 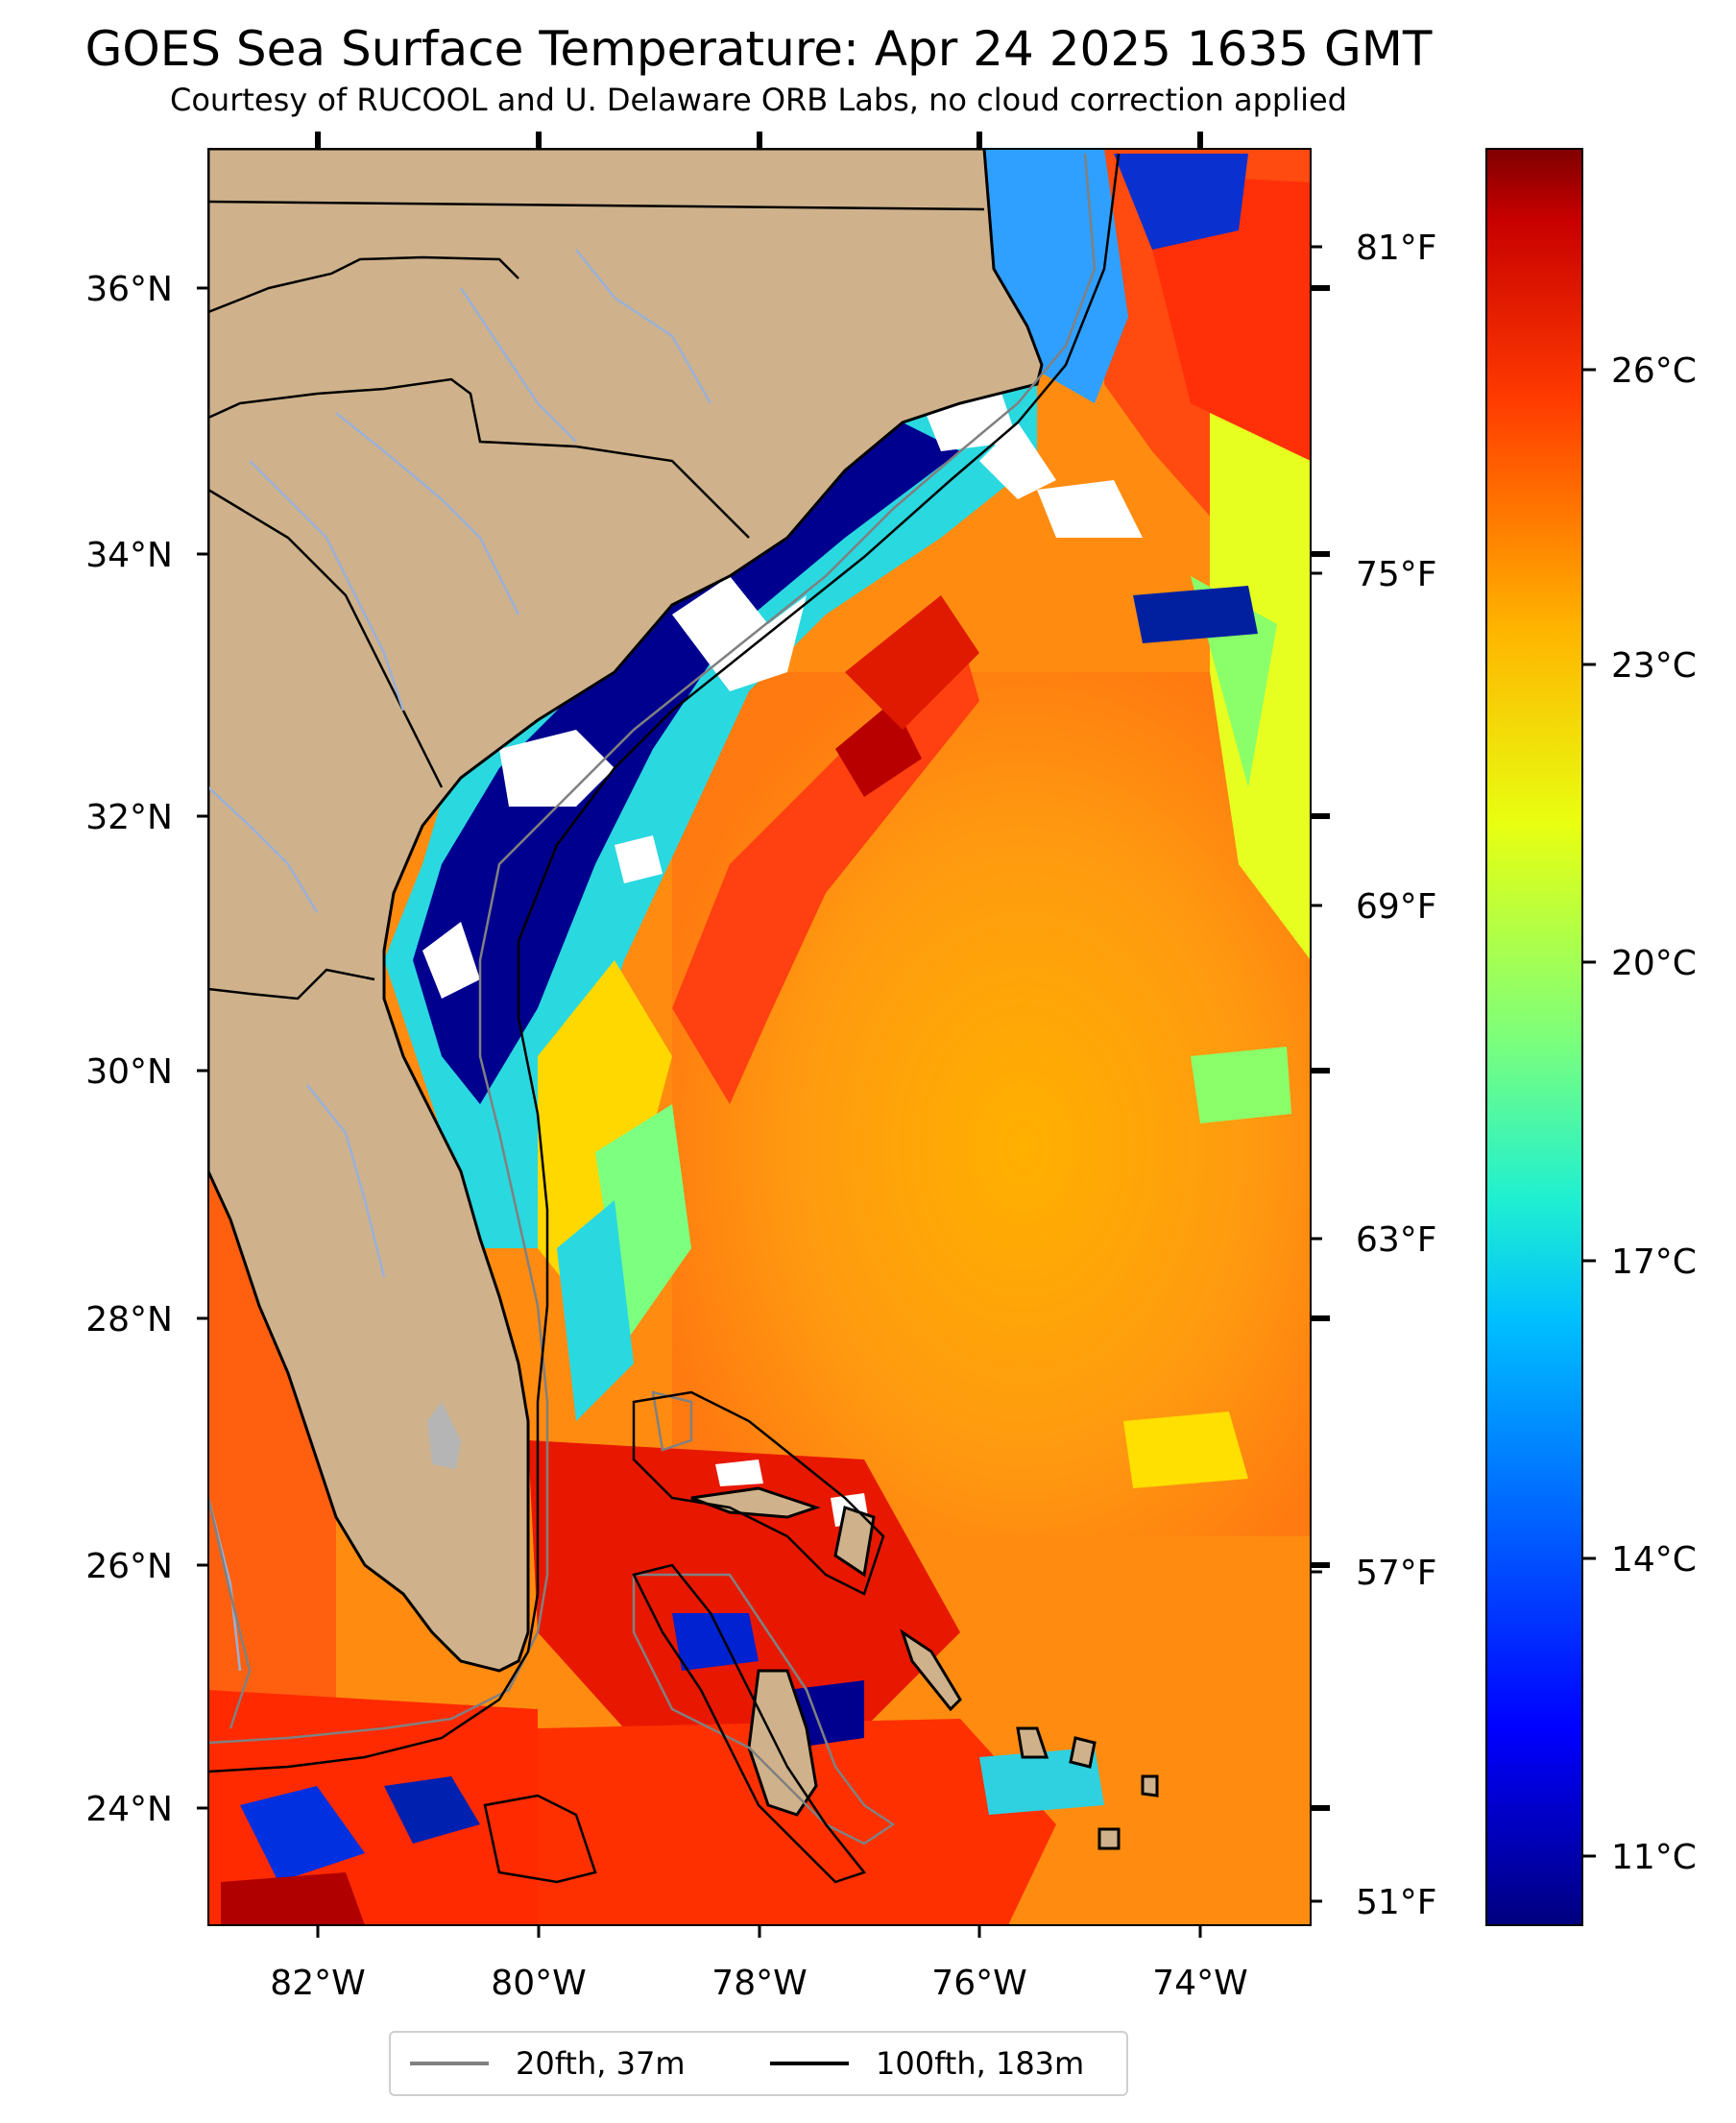 What do you see at coordinates (1396, 1902) in the screenshot?
I see `f-label-51: 51°F` at bounding box center [1396, 1902].